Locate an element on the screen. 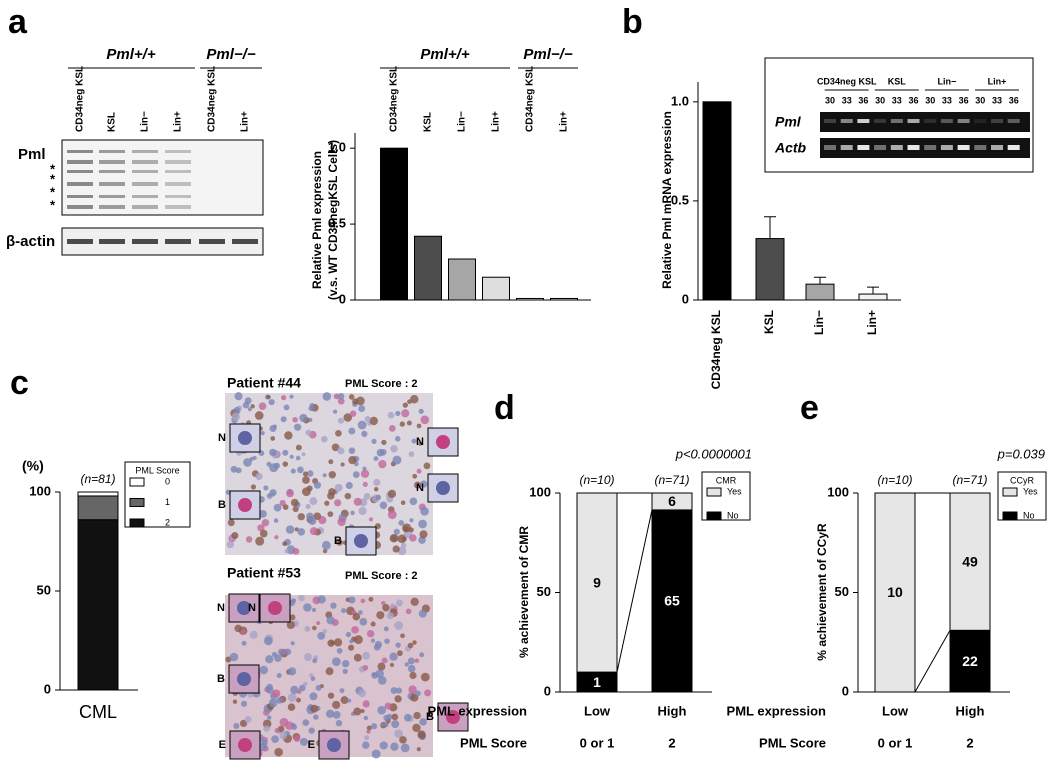 The height and width of the screenshot is (762, 1050). y-tick-label: 50 is located at coordinates (544, 591).